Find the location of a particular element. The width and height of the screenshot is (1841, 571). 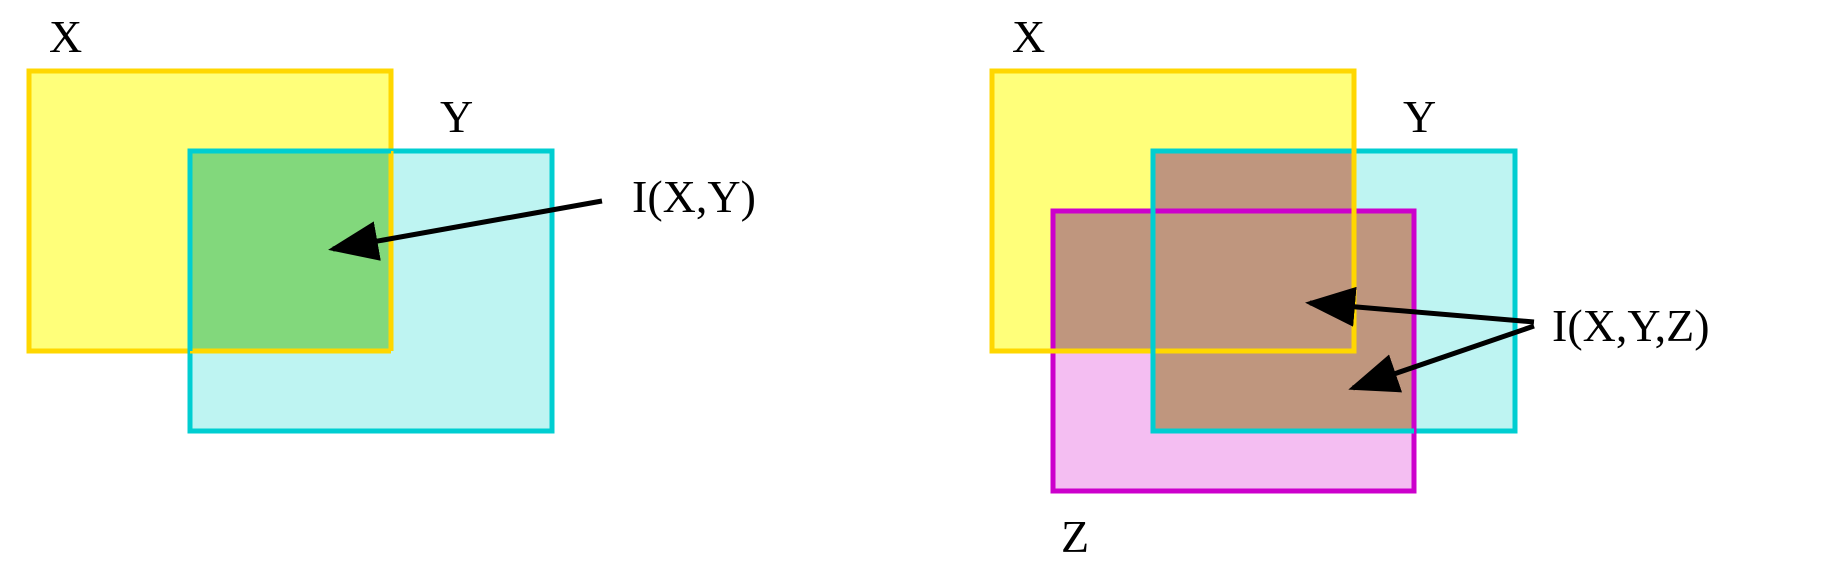

intersection-annotation: I(X,Y,Z) is located at coordinates (1631, 325).